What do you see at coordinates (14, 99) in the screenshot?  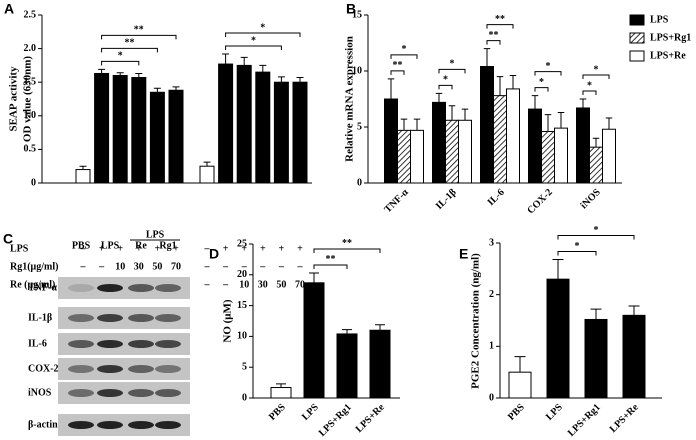 I see `y-axis-label: SEAP activity` at bounding box center [14, 99].